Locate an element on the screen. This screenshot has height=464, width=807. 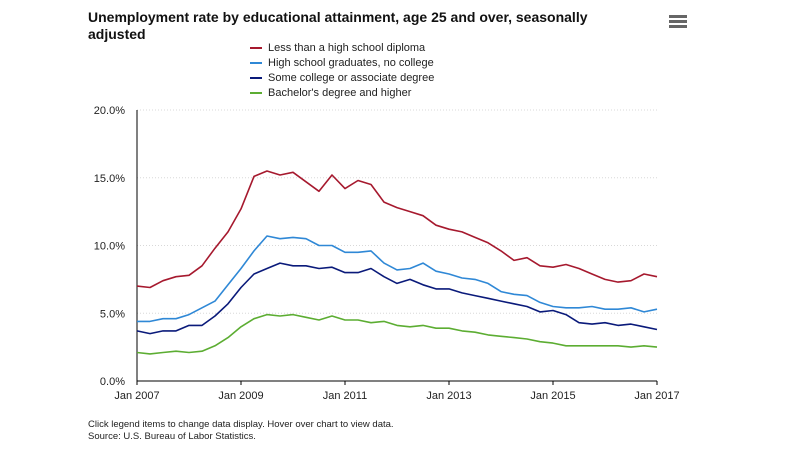
footer-source: Source: U.S. Bureau of Labor Statistics. is located at coordinates (172, 436).